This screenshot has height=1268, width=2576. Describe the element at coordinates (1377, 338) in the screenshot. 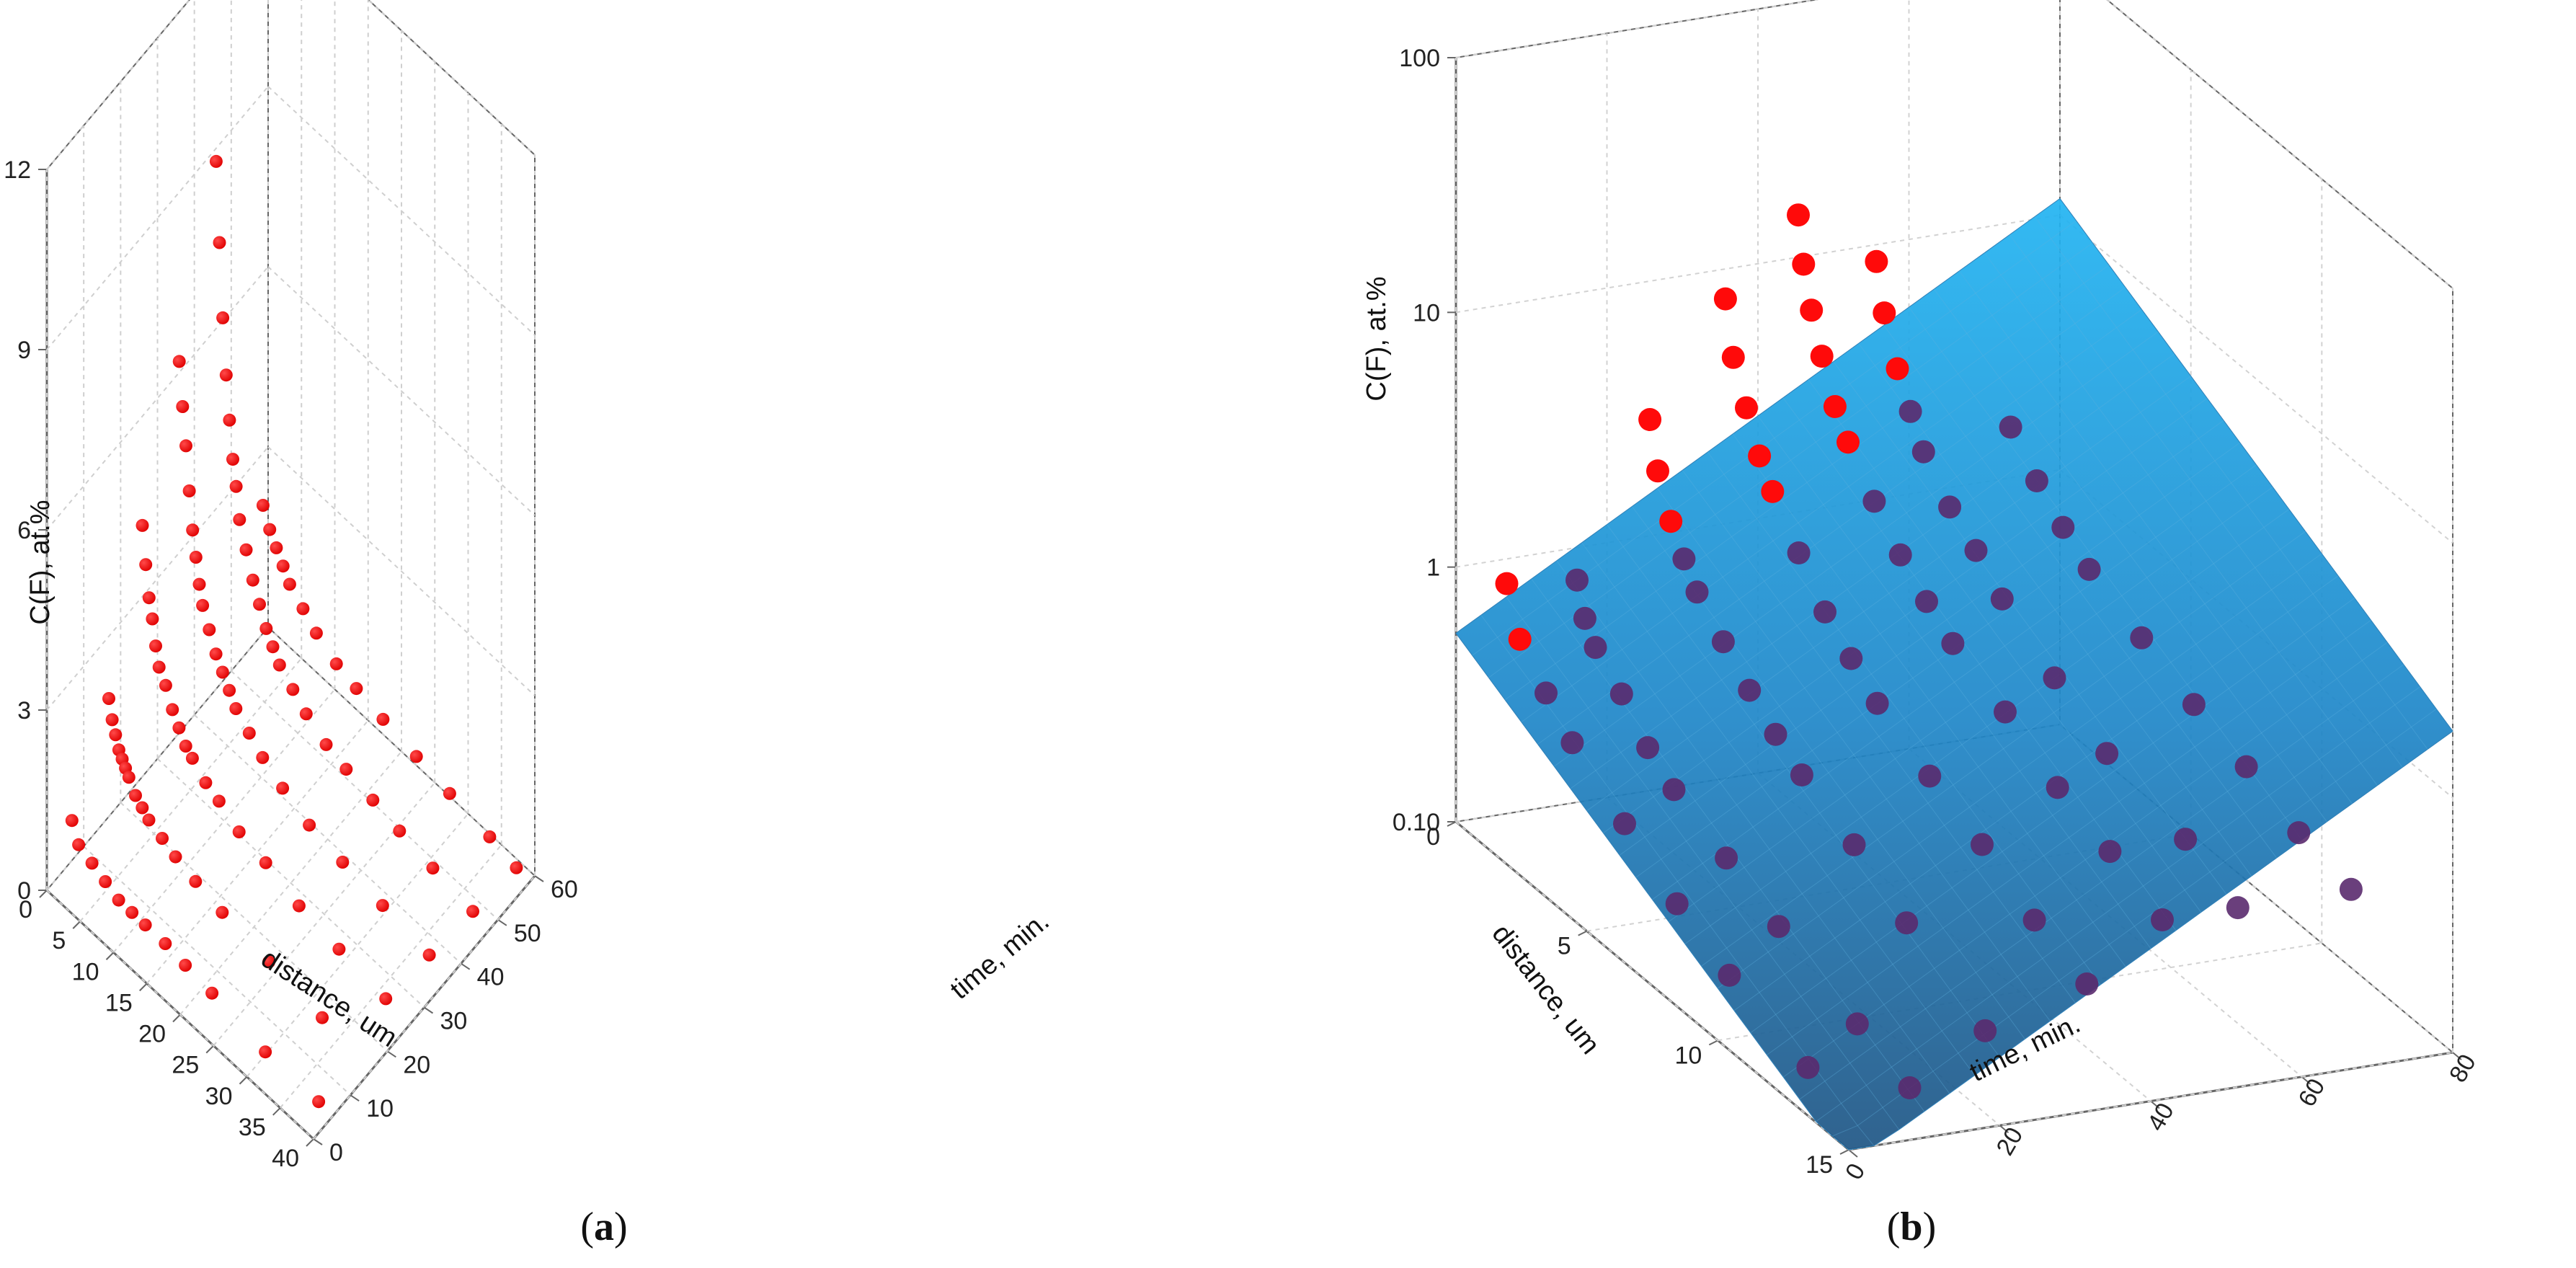

I see `panel-b-z-axis-label: C(F), at.%` at that location.